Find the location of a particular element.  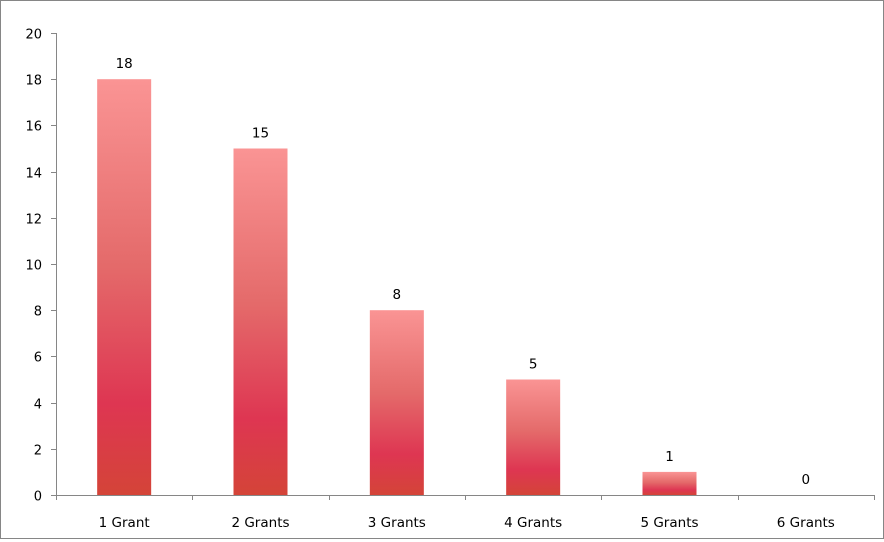

data-label-2: 15 is located at coordinates (260, 134).